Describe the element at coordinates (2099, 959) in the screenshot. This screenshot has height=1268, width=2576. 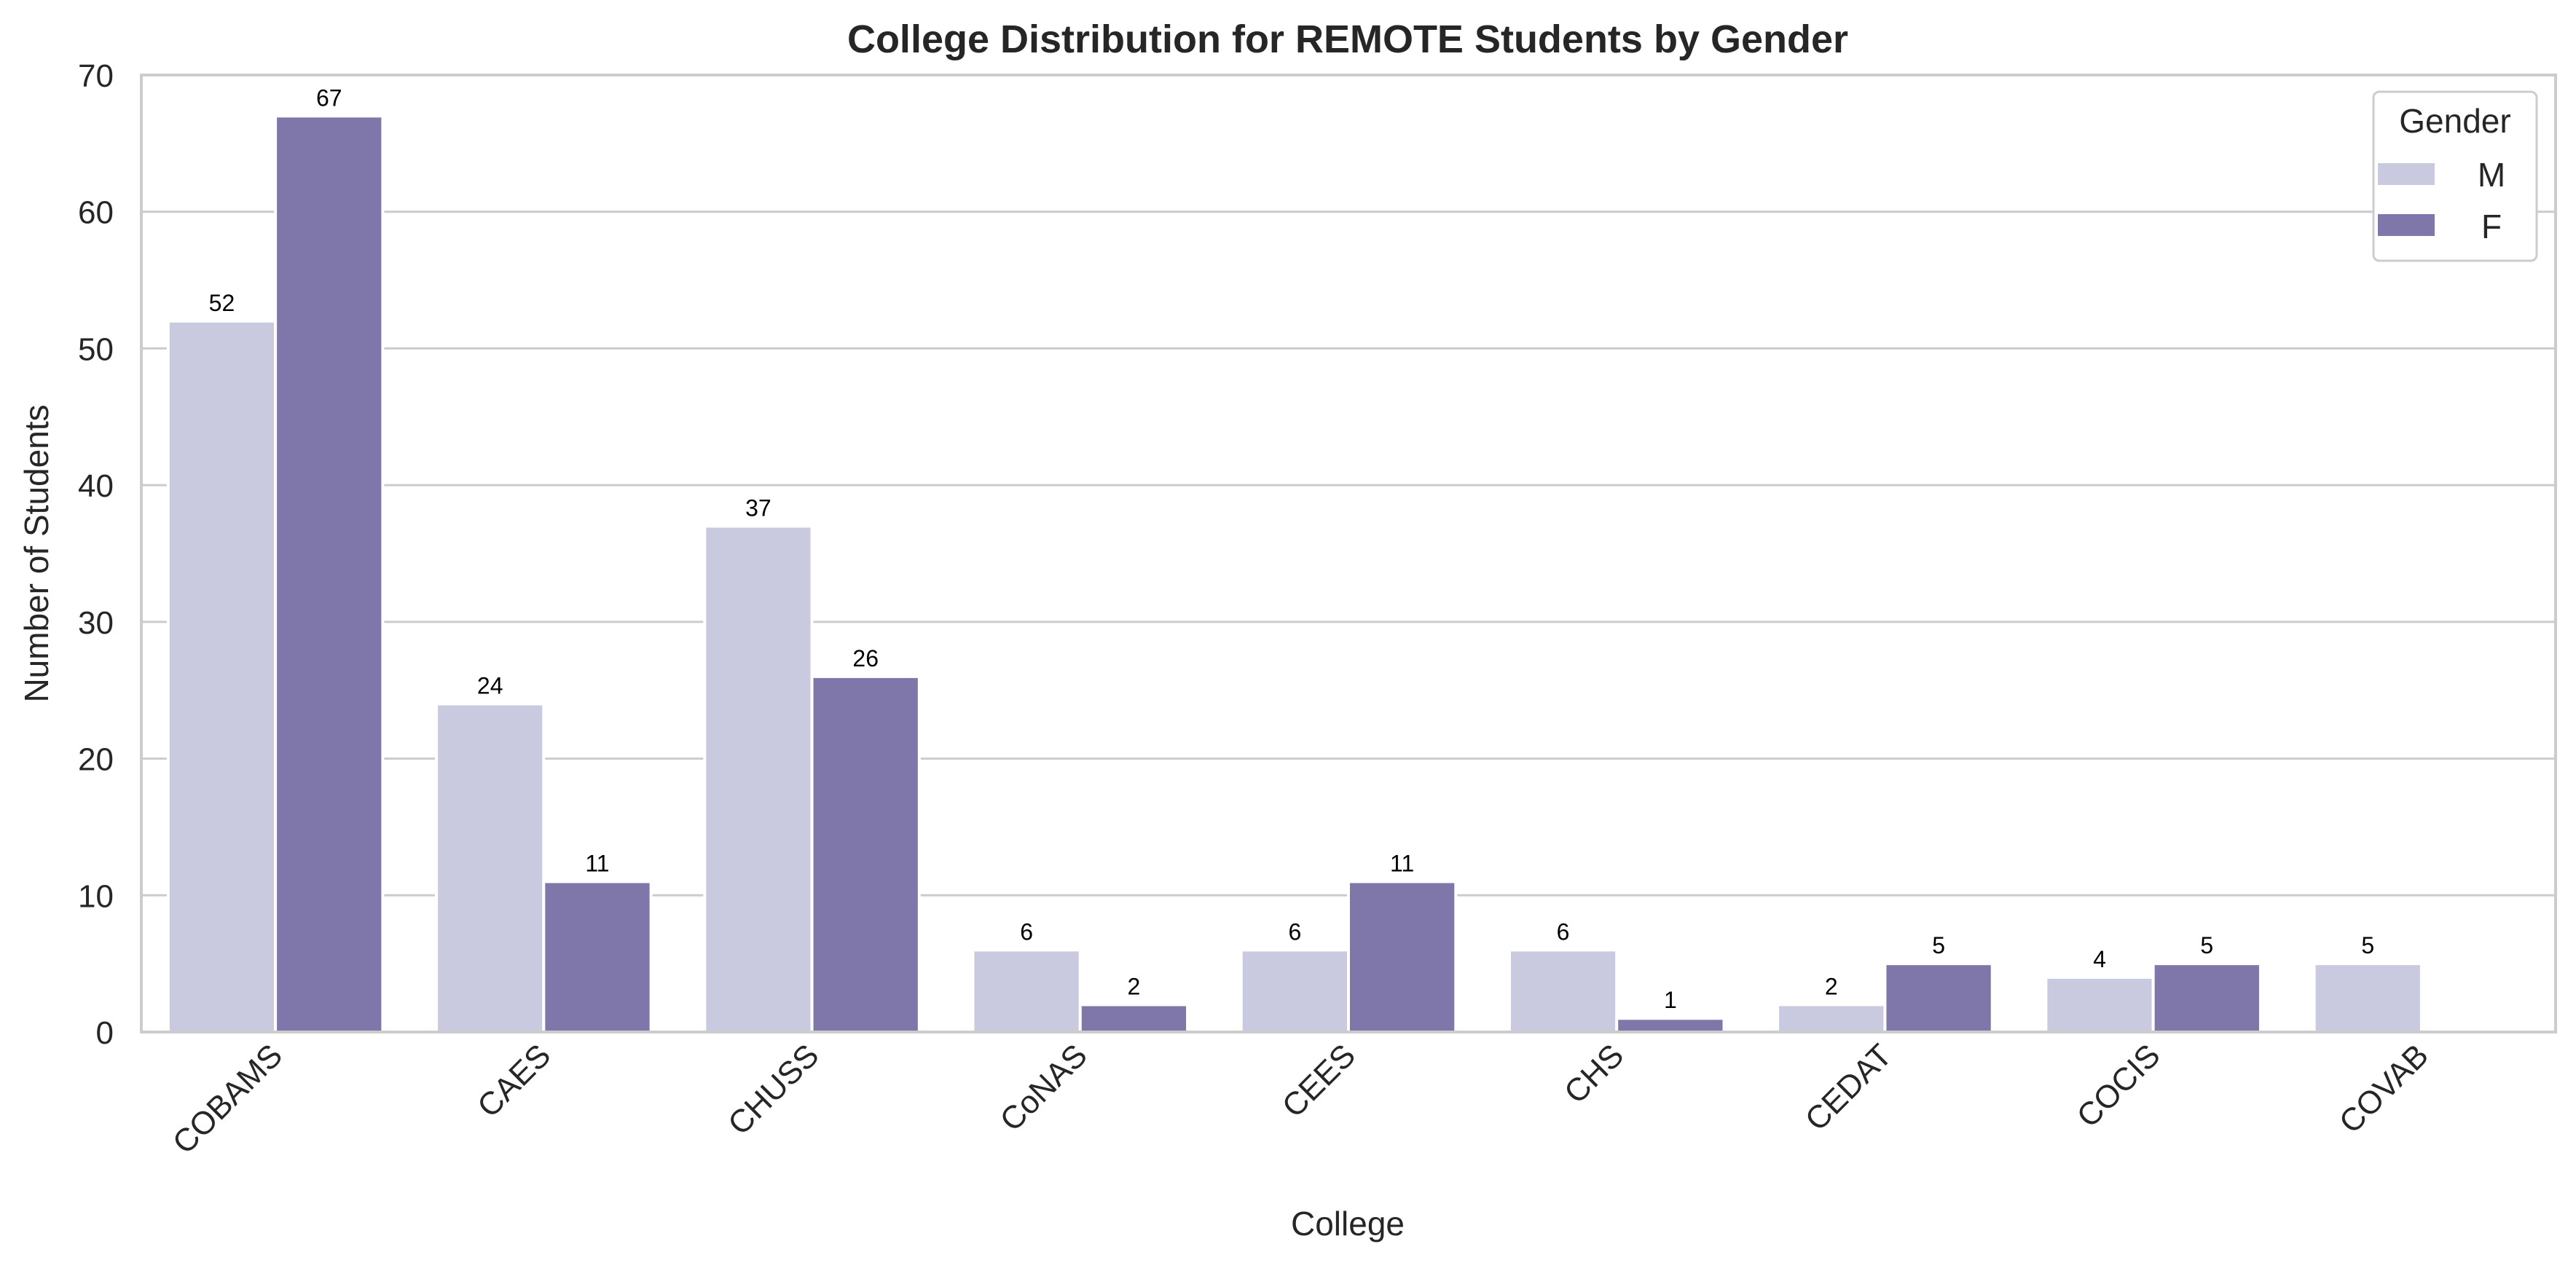
I see `data-label-m-cocis: 4` at that location.